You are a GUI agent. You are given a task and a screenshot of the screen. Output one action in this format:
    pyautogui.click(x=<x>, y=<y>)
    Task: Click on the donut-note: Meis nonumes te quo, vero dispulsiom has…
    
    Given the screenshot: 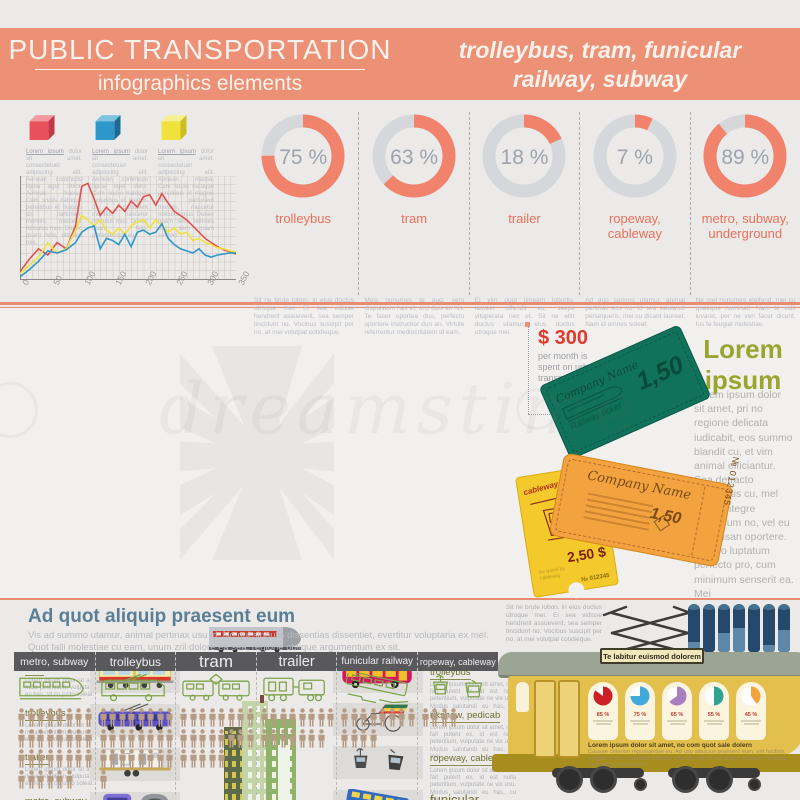 What is the action you would take?
    pyautogui.click(x=414, y=316)
    